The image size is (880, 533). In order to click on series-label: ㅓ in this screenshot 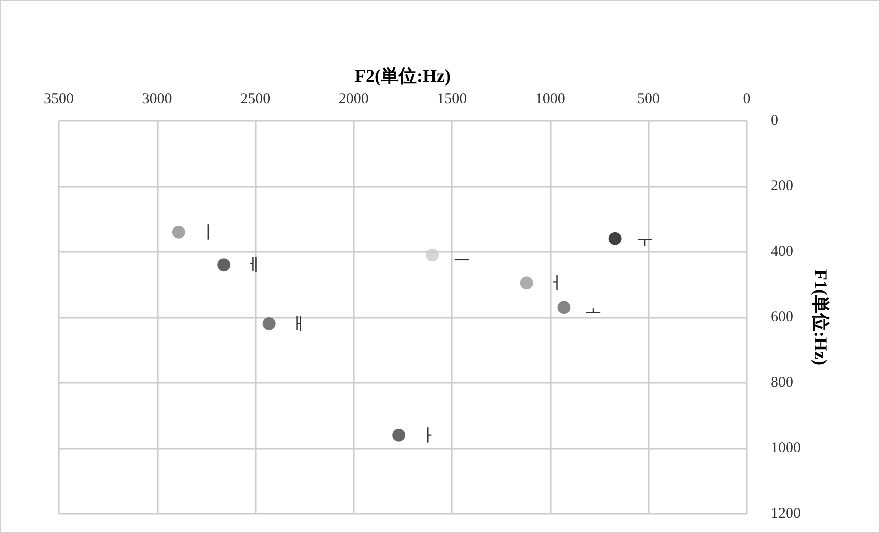, I will do `click(556, 283)`.